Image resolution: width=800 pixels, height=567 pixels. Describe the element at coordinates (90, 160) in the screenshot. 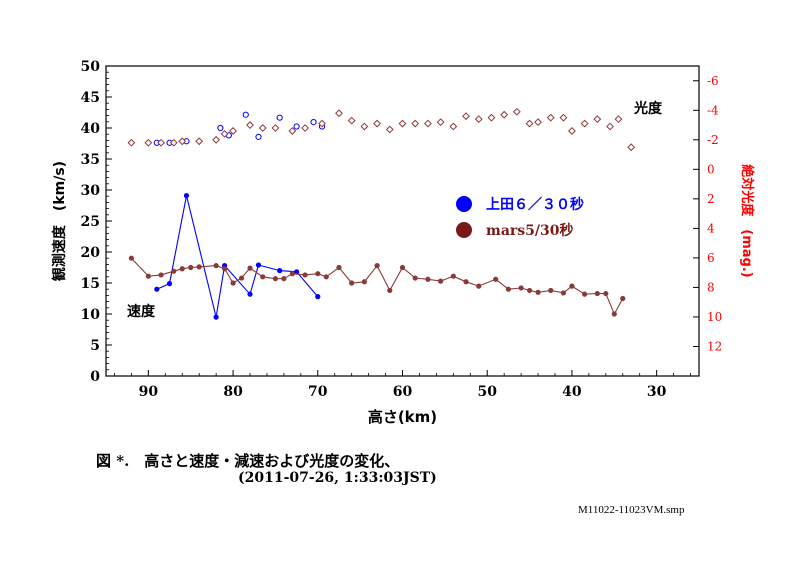

I see `y-tick-label: 35` at that location.